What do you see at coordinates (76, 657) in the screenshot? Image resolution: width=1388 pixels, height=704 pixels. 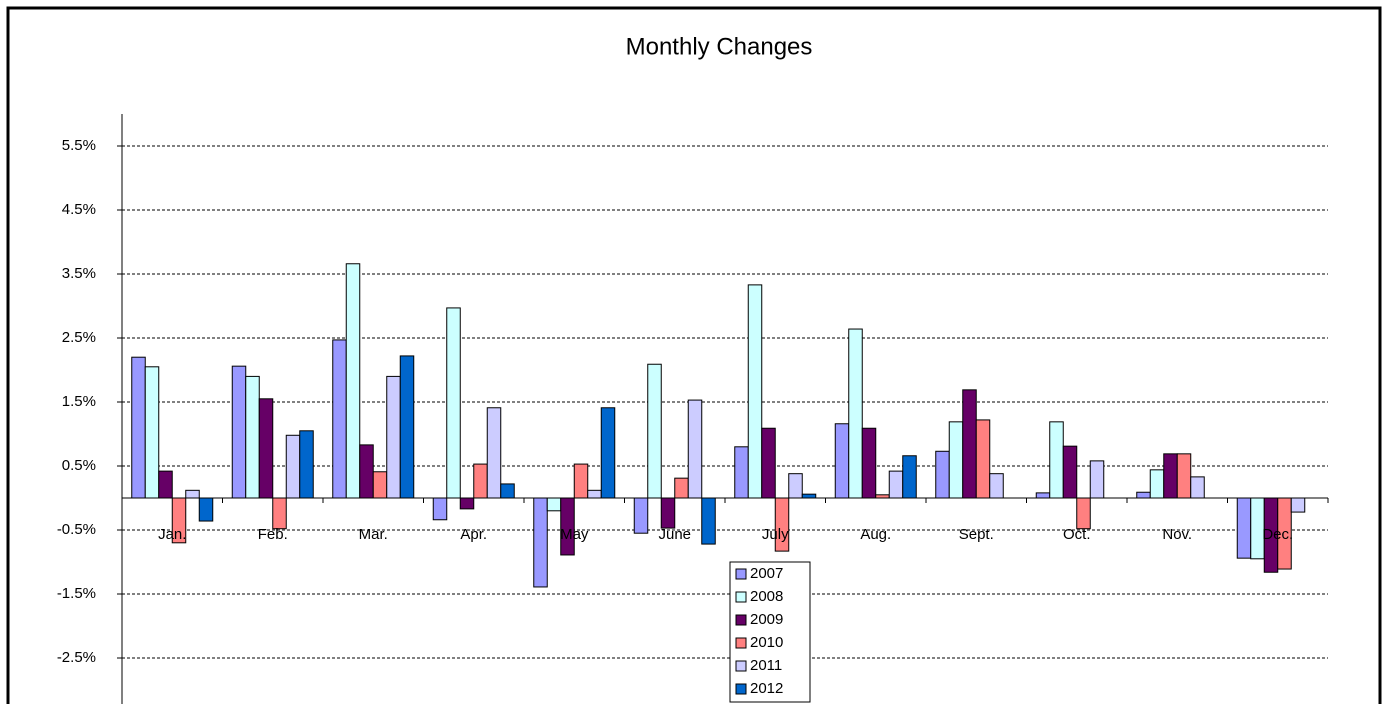 I see `y-tick-label: -2.5%` at bounding box center [76, 657].